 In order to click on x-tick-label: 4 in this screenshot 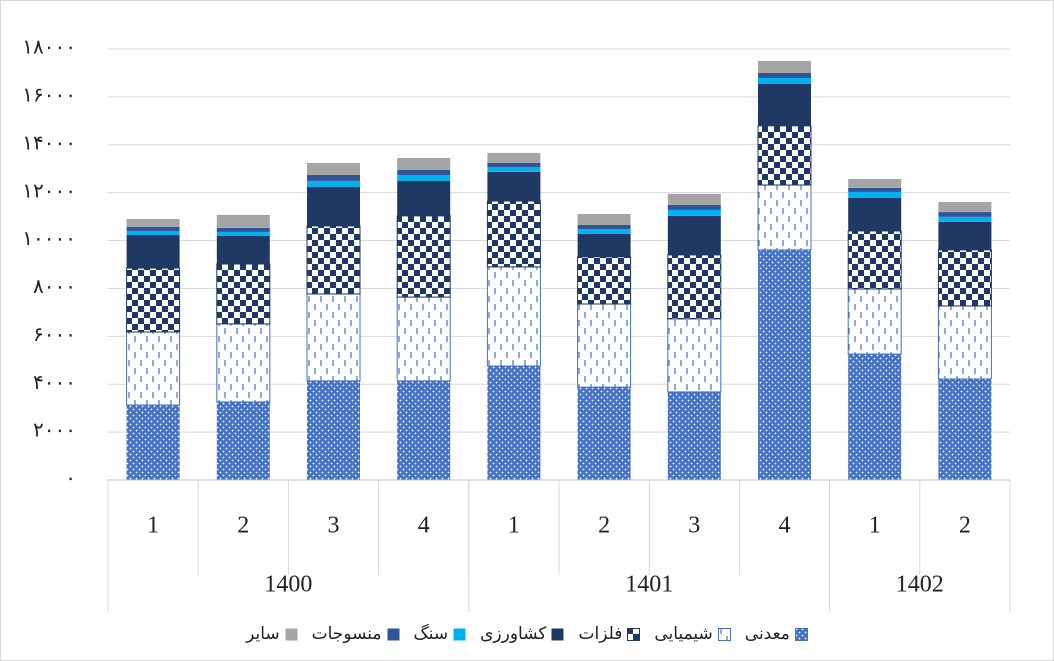, I will do `click(785, 526)`.